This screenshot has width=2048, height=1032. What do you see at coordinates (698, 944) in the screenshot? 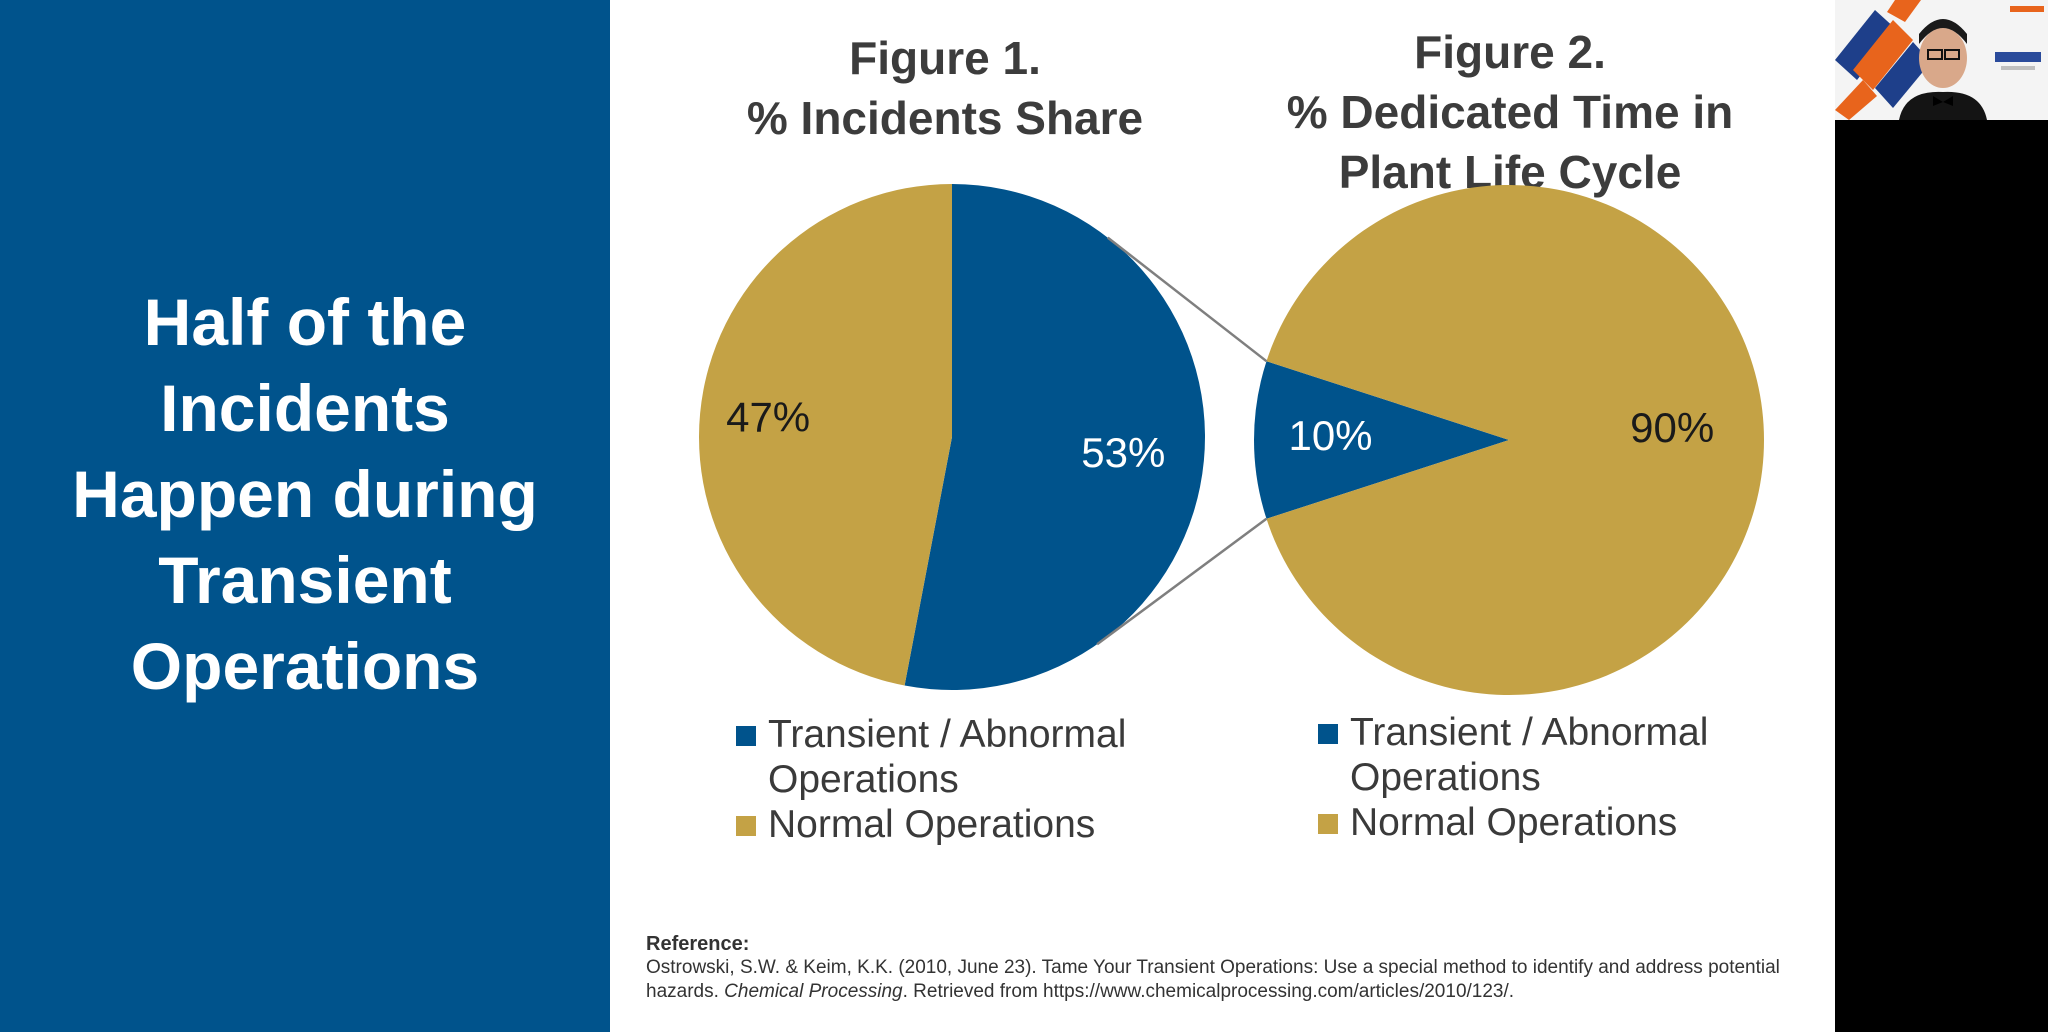
I see `reference-heading: Reference:` at bounding box center [698, 944].